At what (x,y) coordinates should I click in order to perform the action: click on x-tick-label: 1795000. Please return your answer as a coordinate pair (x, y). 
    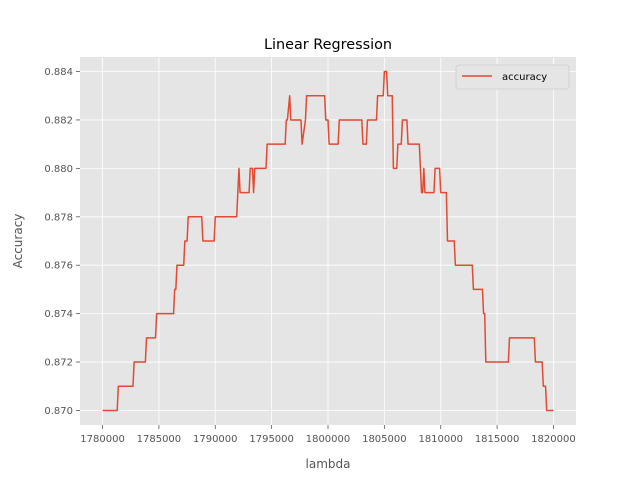
    Looking at the image, I should click on (271, 439).